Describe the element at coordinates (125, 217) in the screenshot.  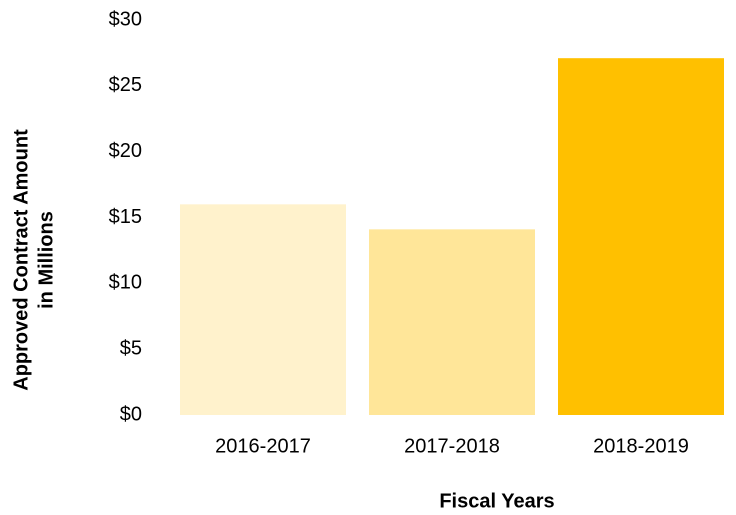
I see `y-tick-label: $15` at that location.